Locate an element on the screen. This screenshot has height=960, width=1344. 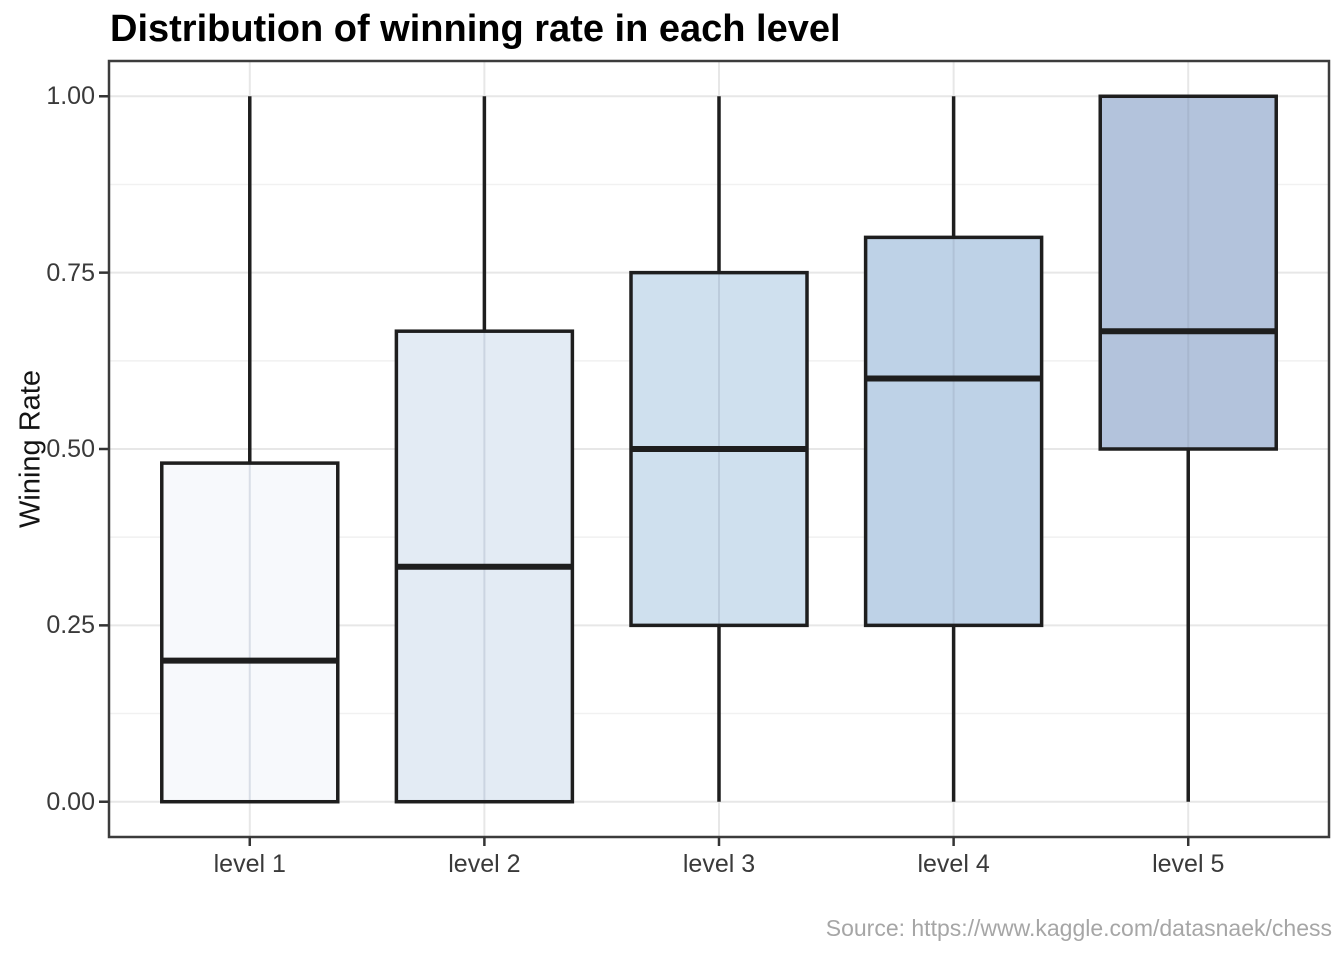
x-tick-label-level-1: level 1 is located at coordinates (249, 864).